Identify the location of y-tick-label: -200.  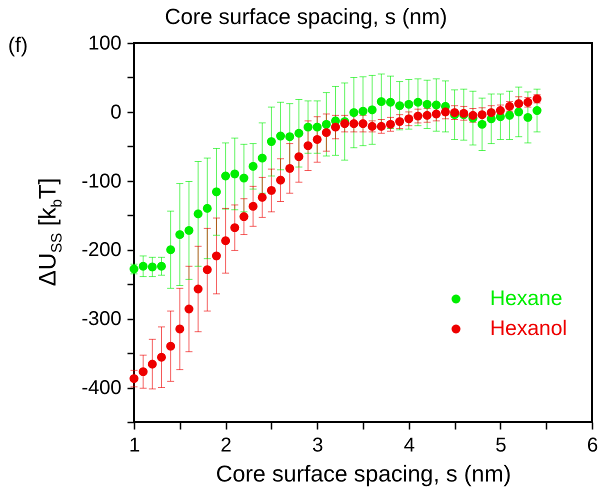
(101, 250).